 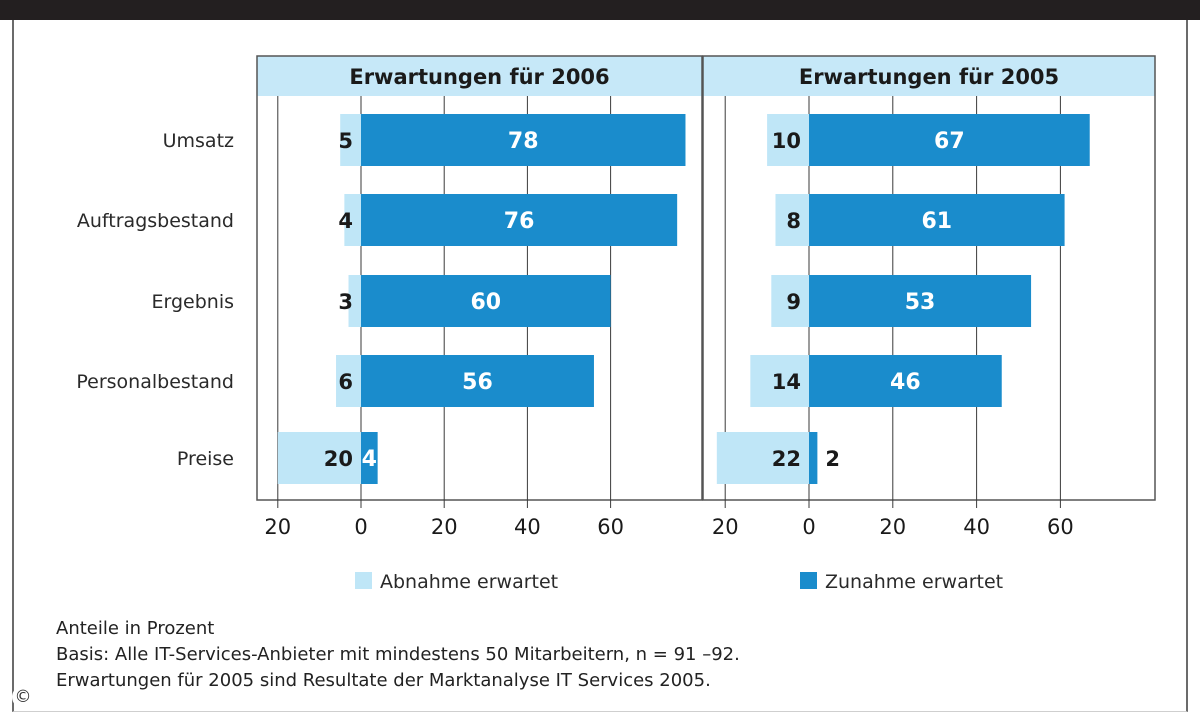 What do you see at coordinates (725, 527) in the screenshot?
I see `tick-label-1-0: 20` at bounding box center [725, 527].